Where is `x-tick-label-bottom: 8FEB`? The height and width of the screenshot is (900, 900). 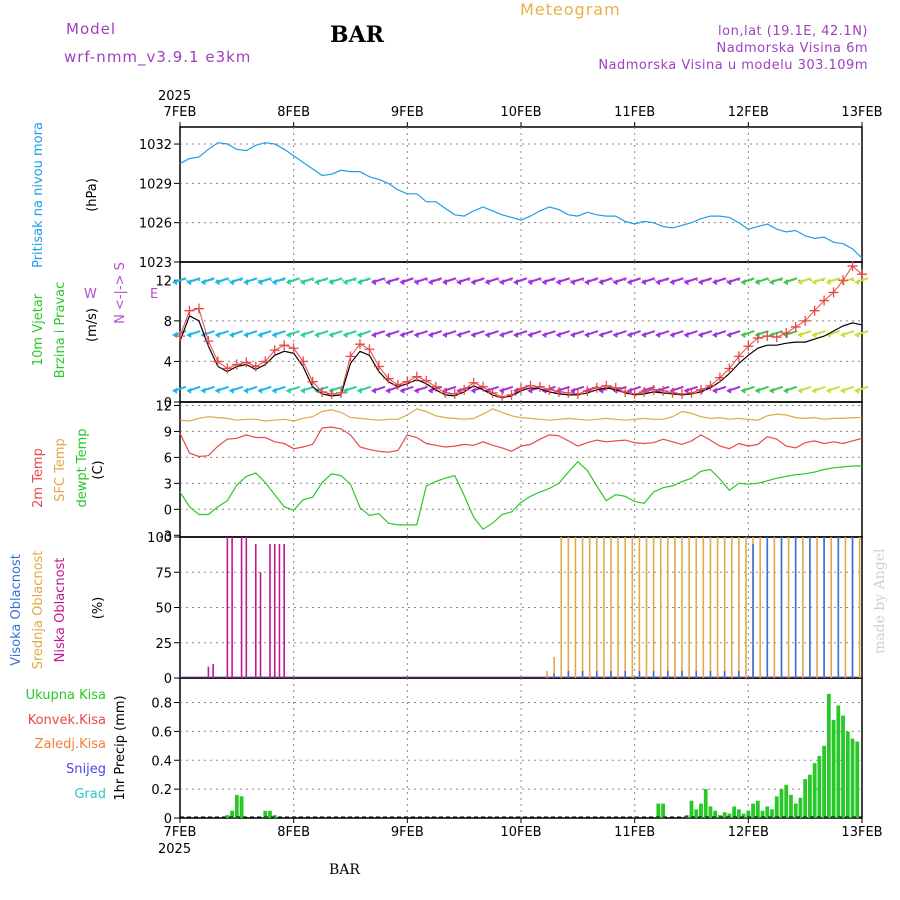
x-tick-label-bottom: 8FEB is located at coordinates (293, 832).